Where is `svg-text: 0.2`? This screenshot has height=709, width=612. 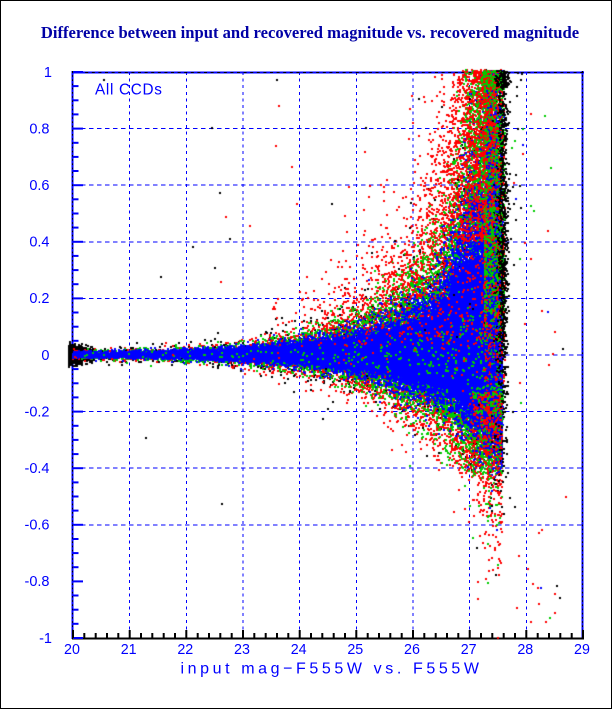 svg-text: 0.2 is located at coordinates (39, 299).